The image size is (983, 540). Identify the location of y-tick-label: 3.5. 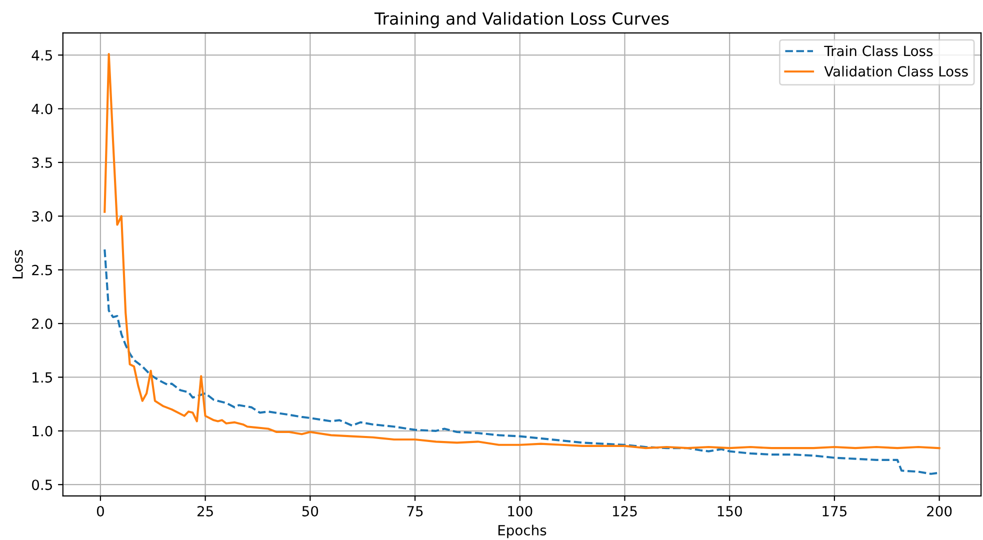
(42, 162).